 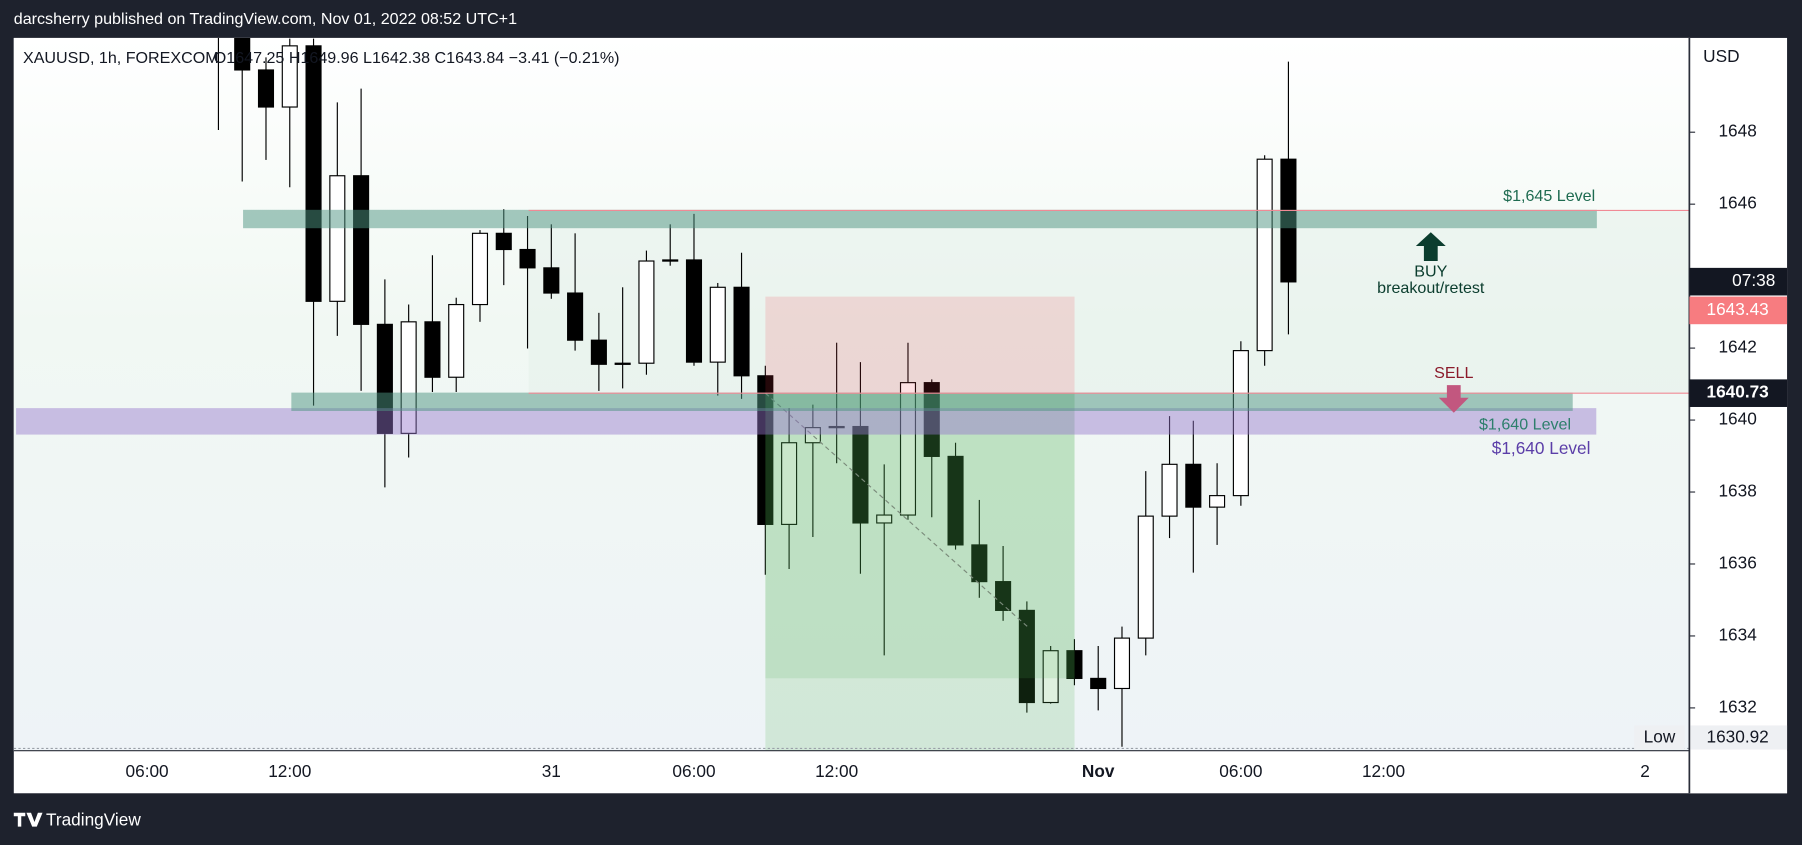 What do you see at coordinates (1737, 491) in the screenshot?
I see `y-tick-label: 1638` at bounding box center [1737, 491].